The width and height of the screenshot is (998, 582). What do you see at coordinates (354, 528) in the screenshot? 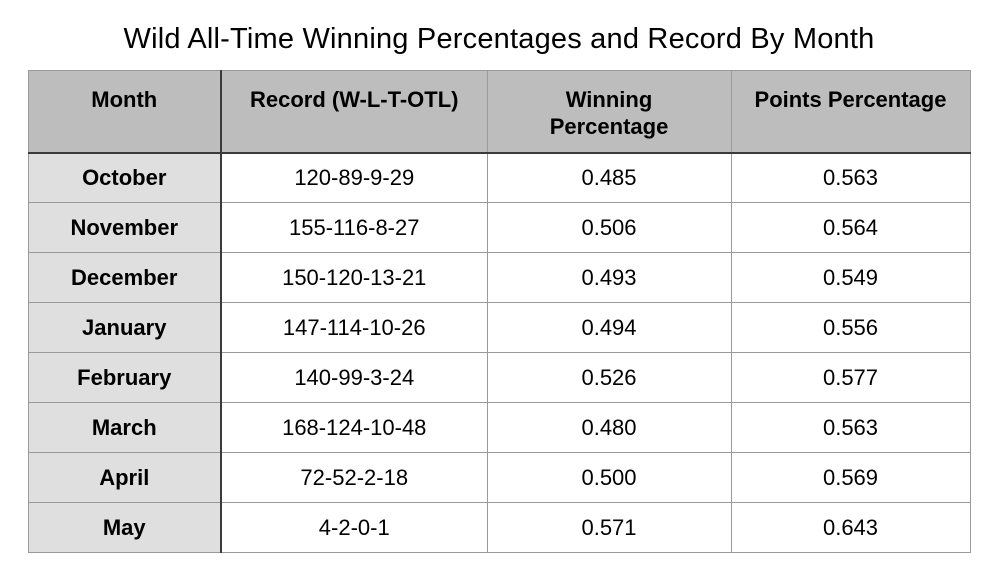
I see `record-cell: 4-2-0-1` at bounding box center [354, 528].